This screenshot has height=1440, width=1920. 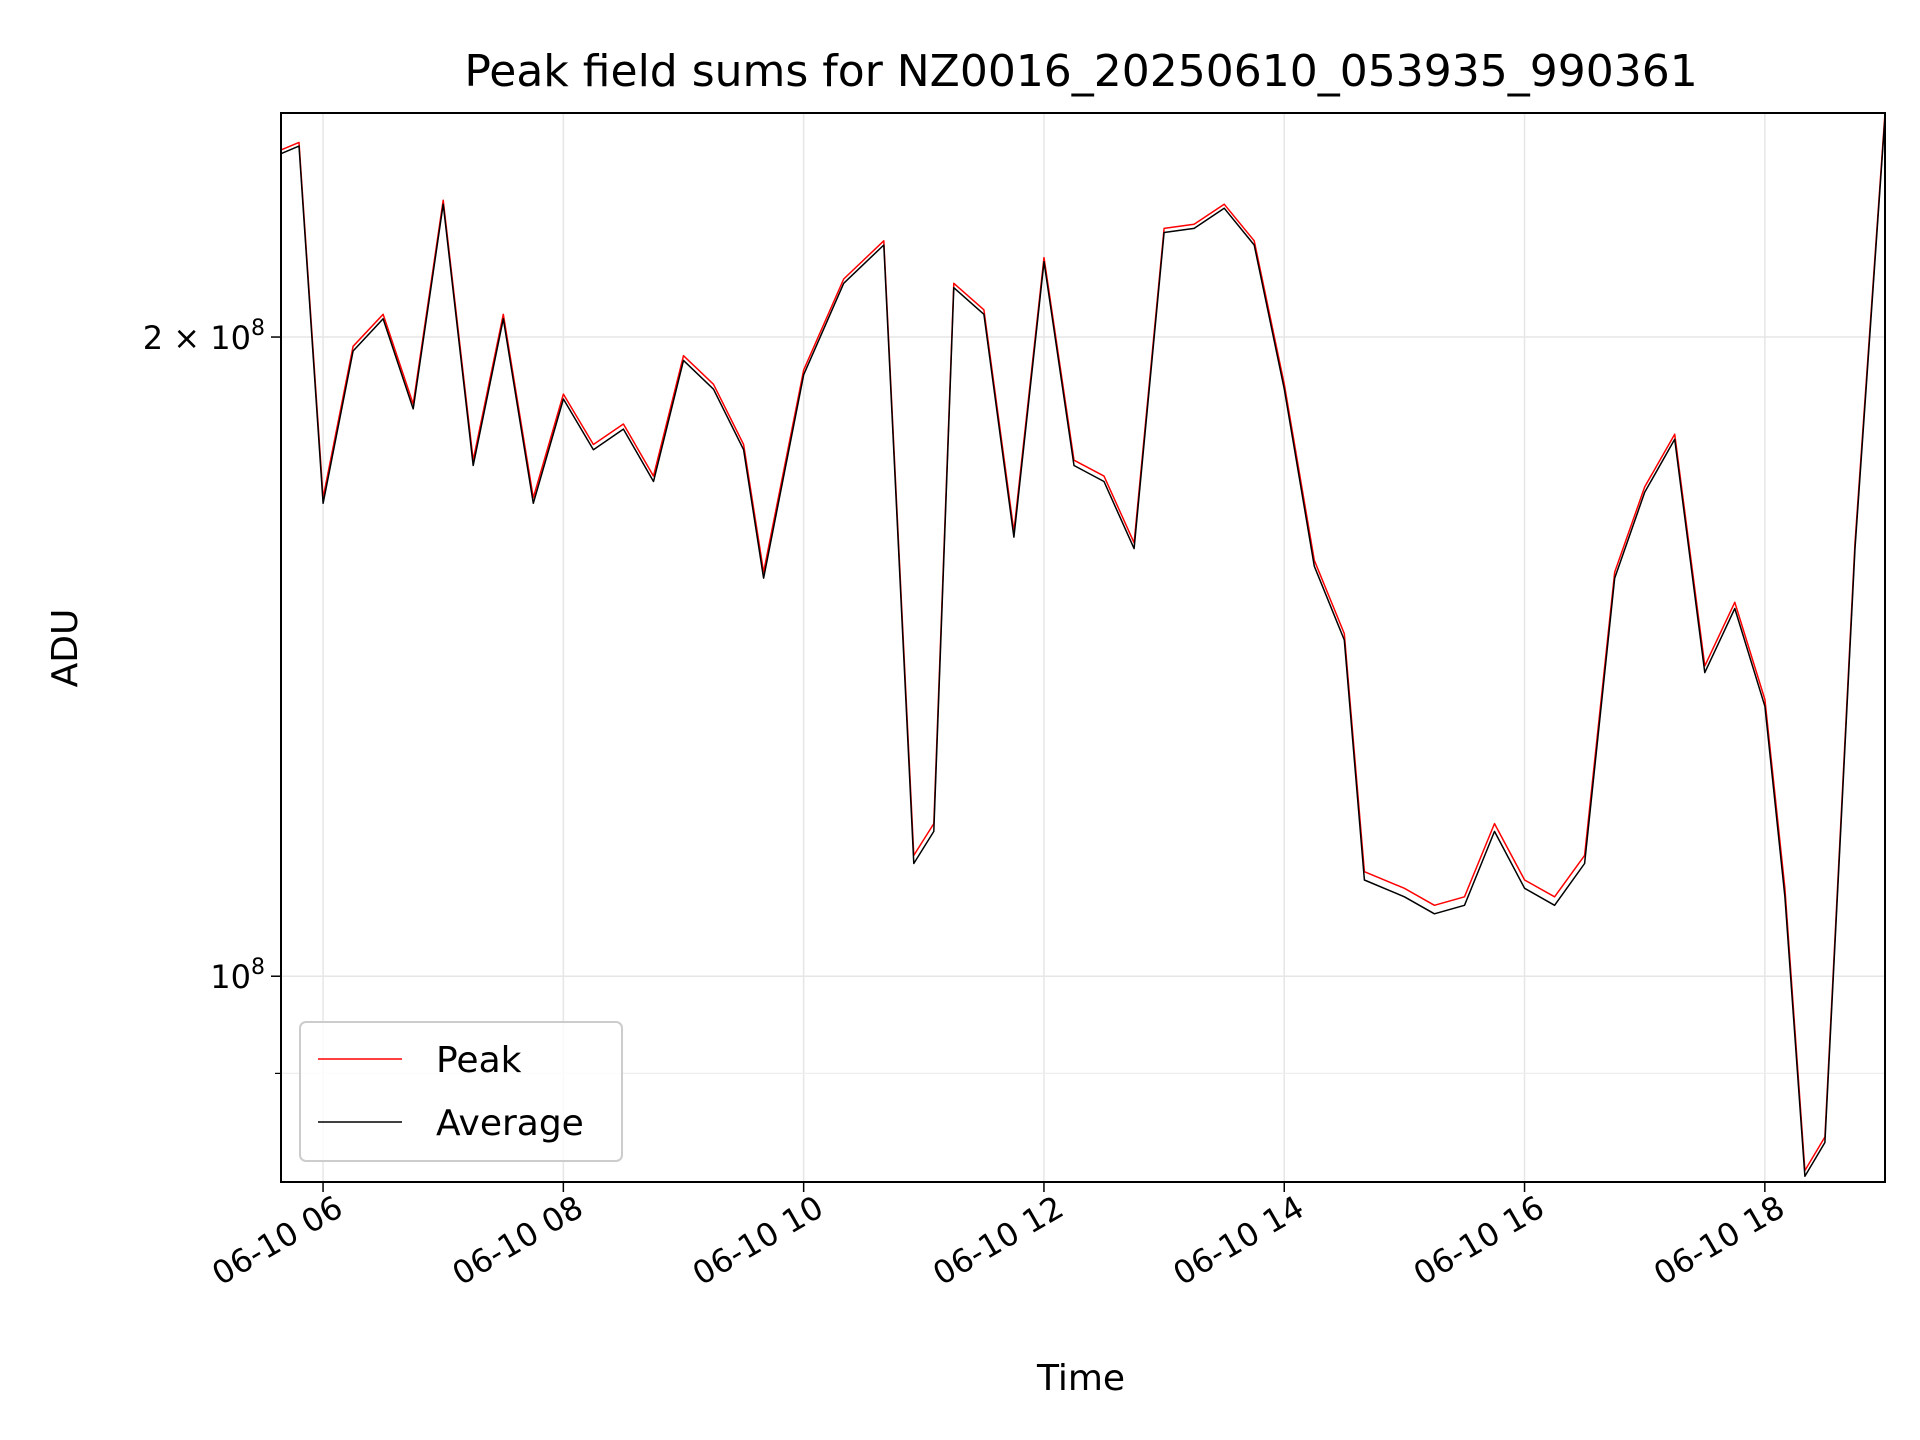 I want to click on legend: Peak Average, so click(x=461, y=1091).